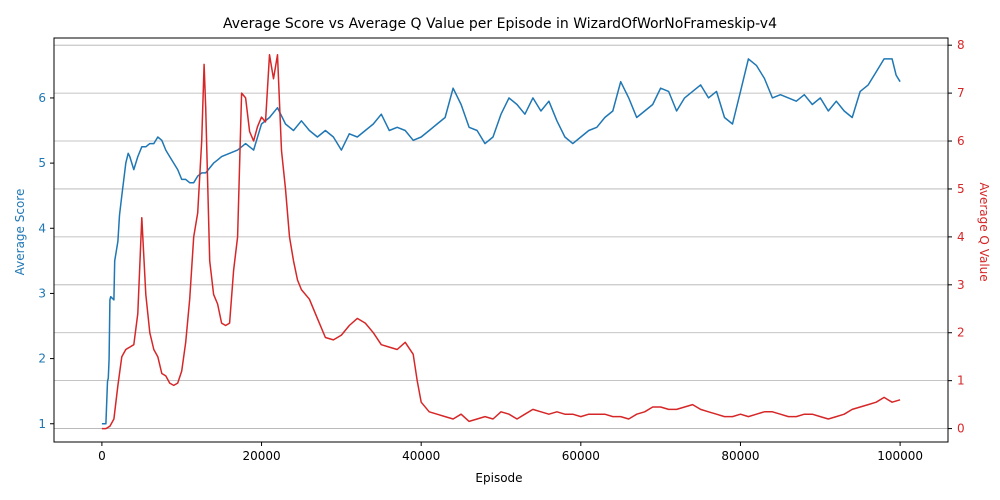  Describe the element at coordinates (961, 141) in the screenshot. I see `y-right-tick-label: 6` at that location.